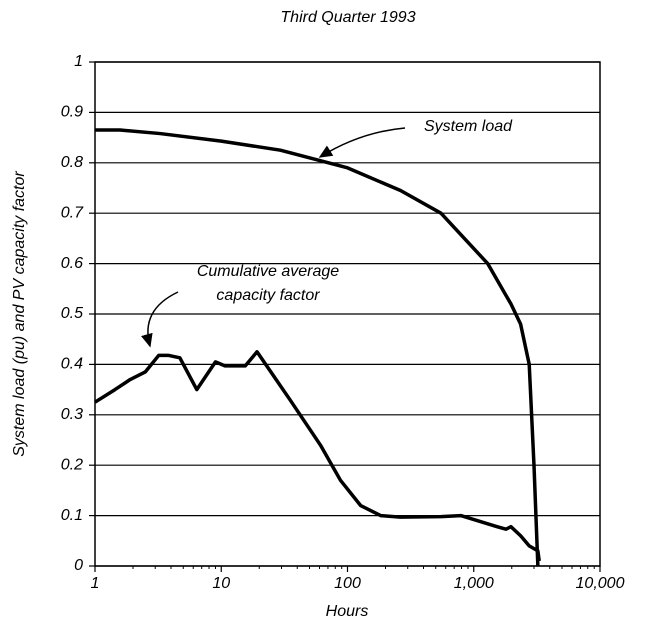 The width and height of the screenshot is (653, 624). What do you see at coordinates (474, 583) in the screenshot?
I see `x-tick-label: 1,000` at bounding box center [474, 583].